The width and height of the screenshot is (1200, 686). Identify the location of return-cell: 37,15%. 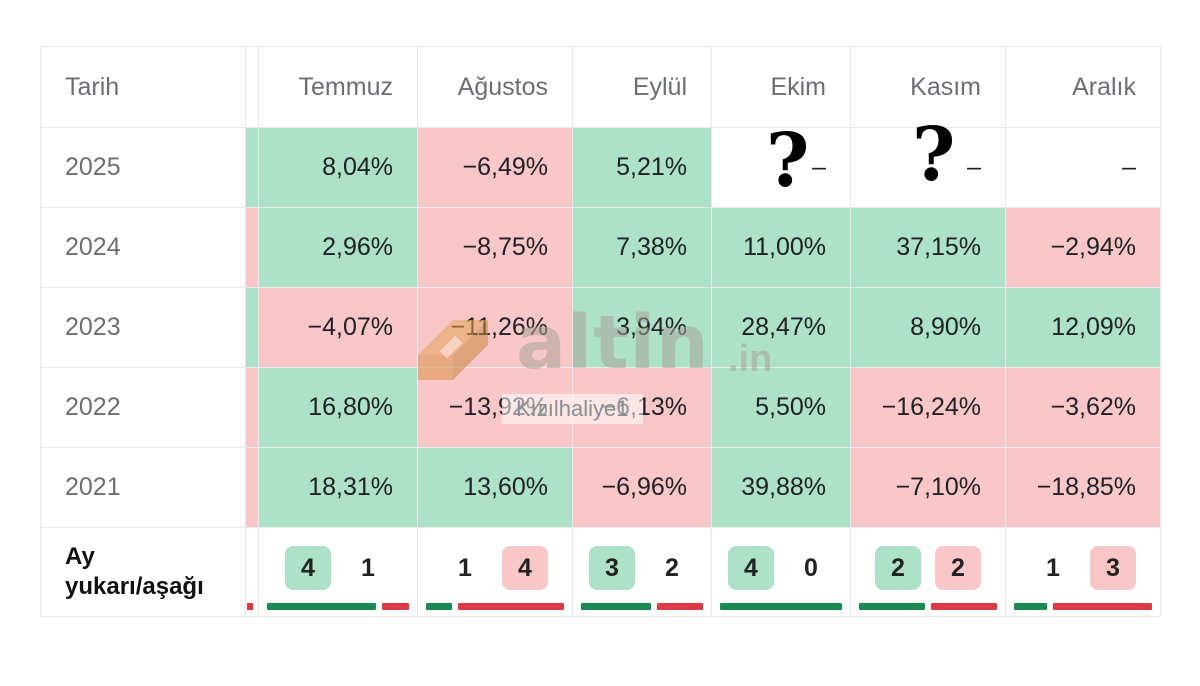
(928, 247).